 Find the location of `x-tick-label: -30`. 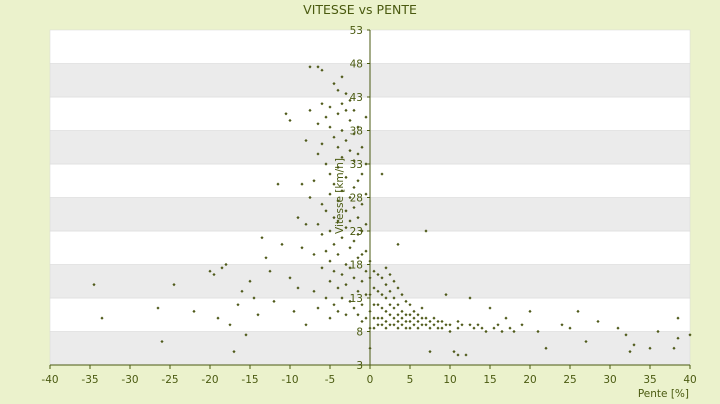

x-tick-label: -30 is located at coordinates (129, 380).